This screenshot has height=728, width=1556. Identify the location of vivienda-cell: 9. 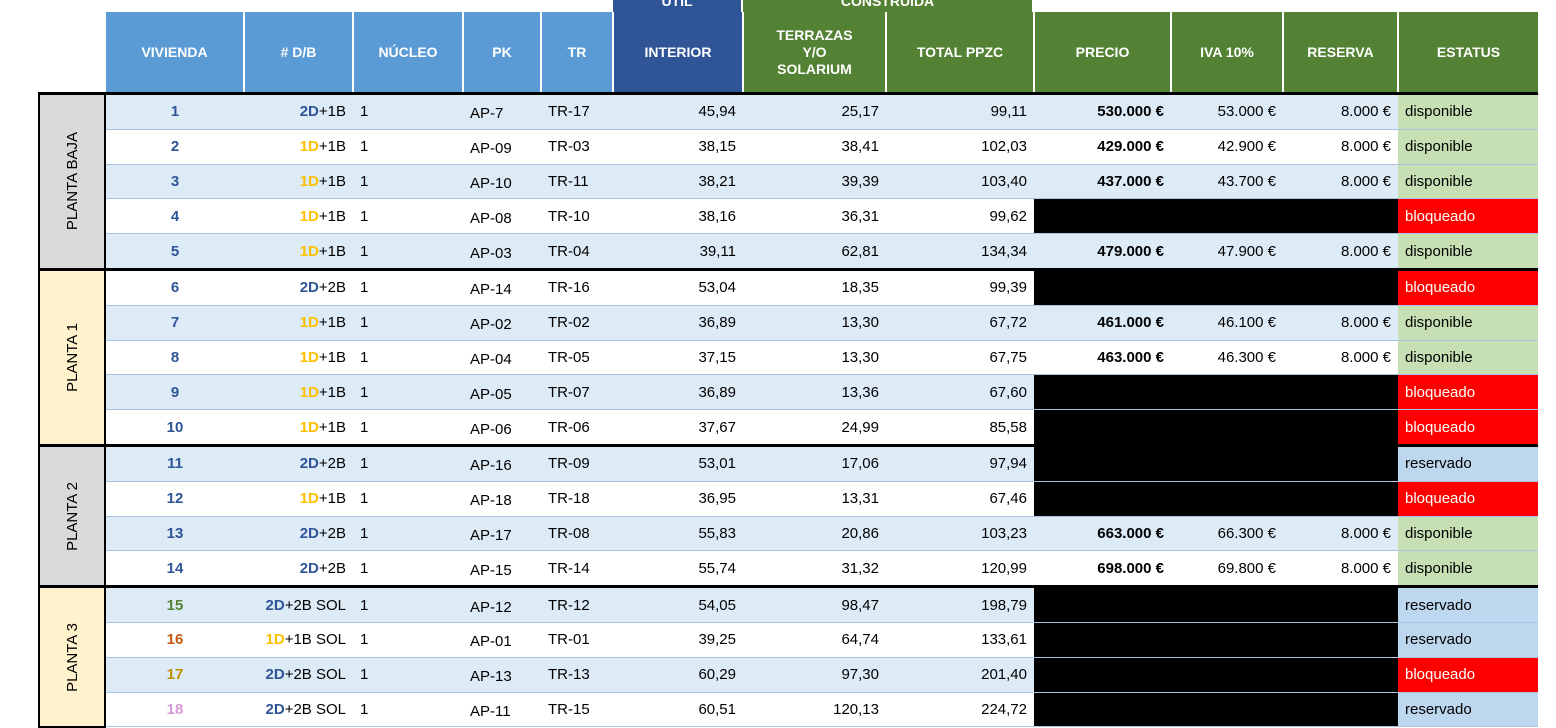
(174, 392).